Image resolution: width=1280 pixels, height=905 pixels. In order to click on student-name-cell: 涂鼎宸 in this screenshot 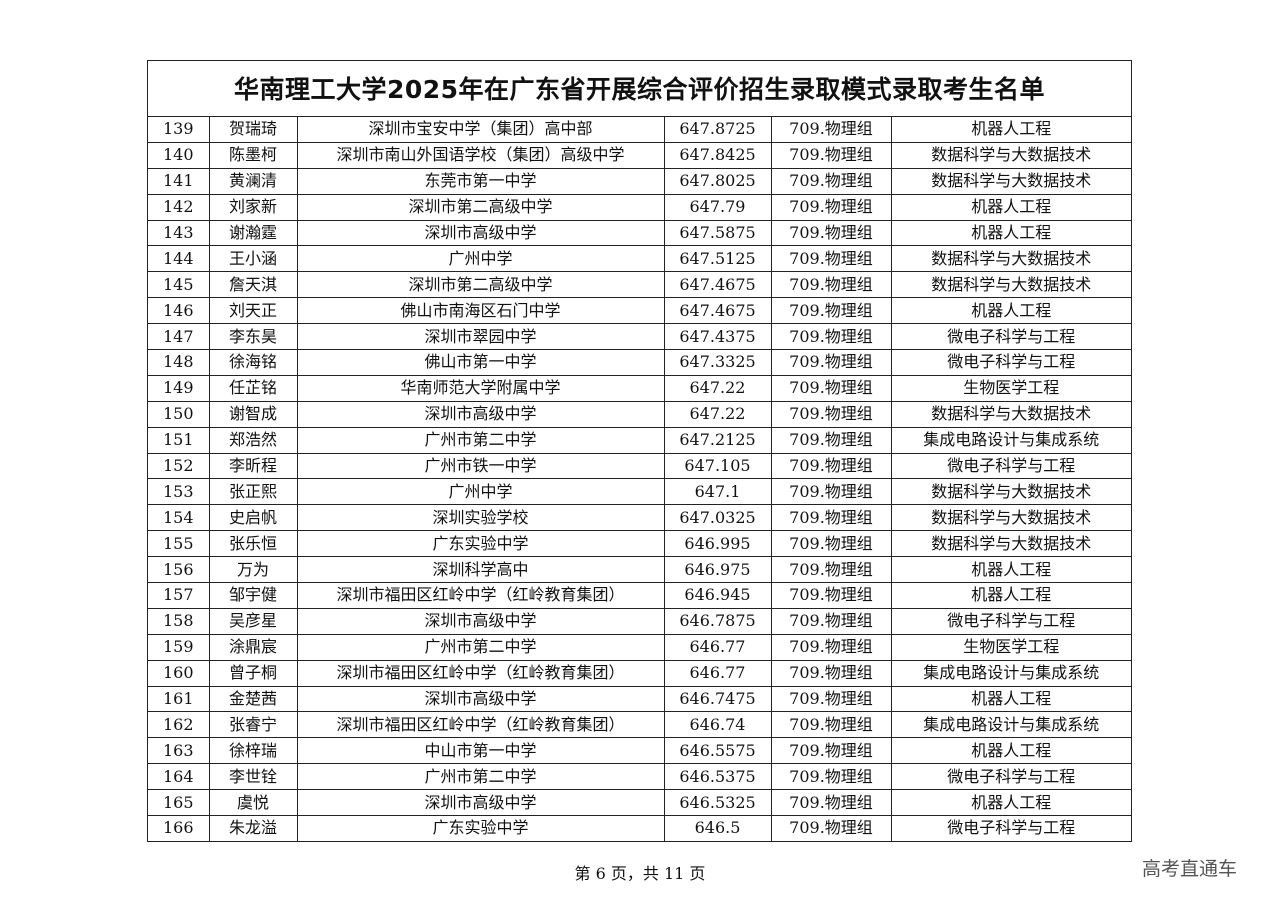, I will do `click(253, 647)`.